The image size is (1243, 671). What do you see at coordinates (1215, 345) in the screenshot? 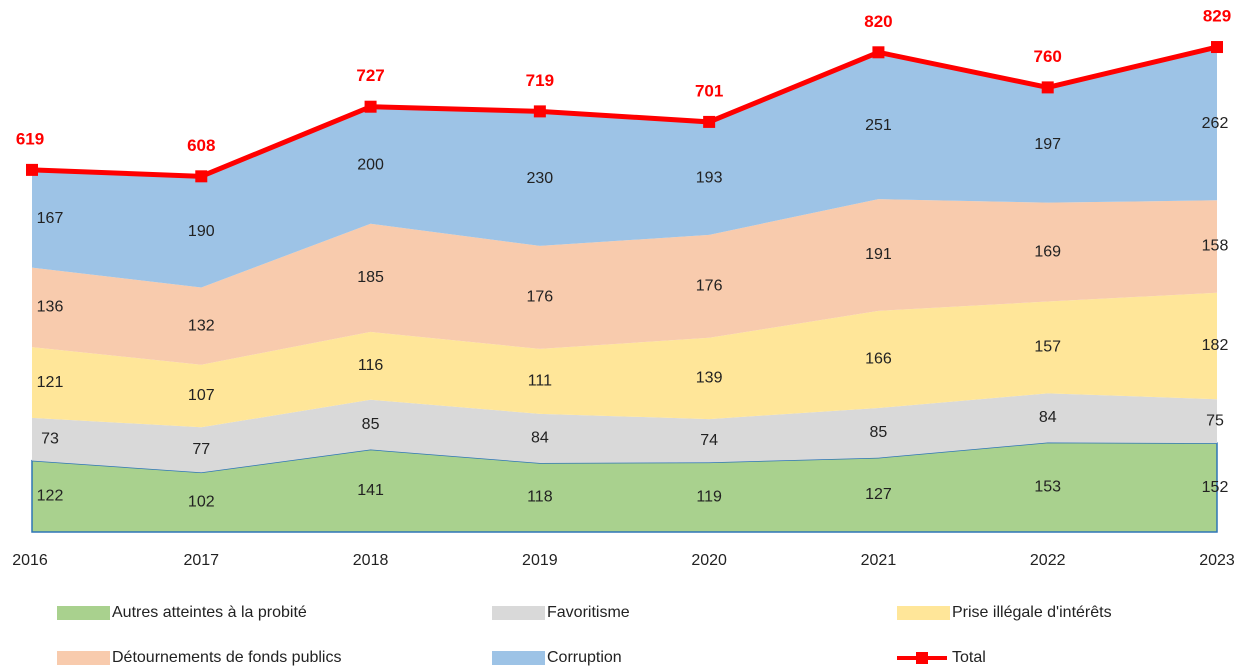
I see `data-label: 182` at bounding box center [1215, 345].